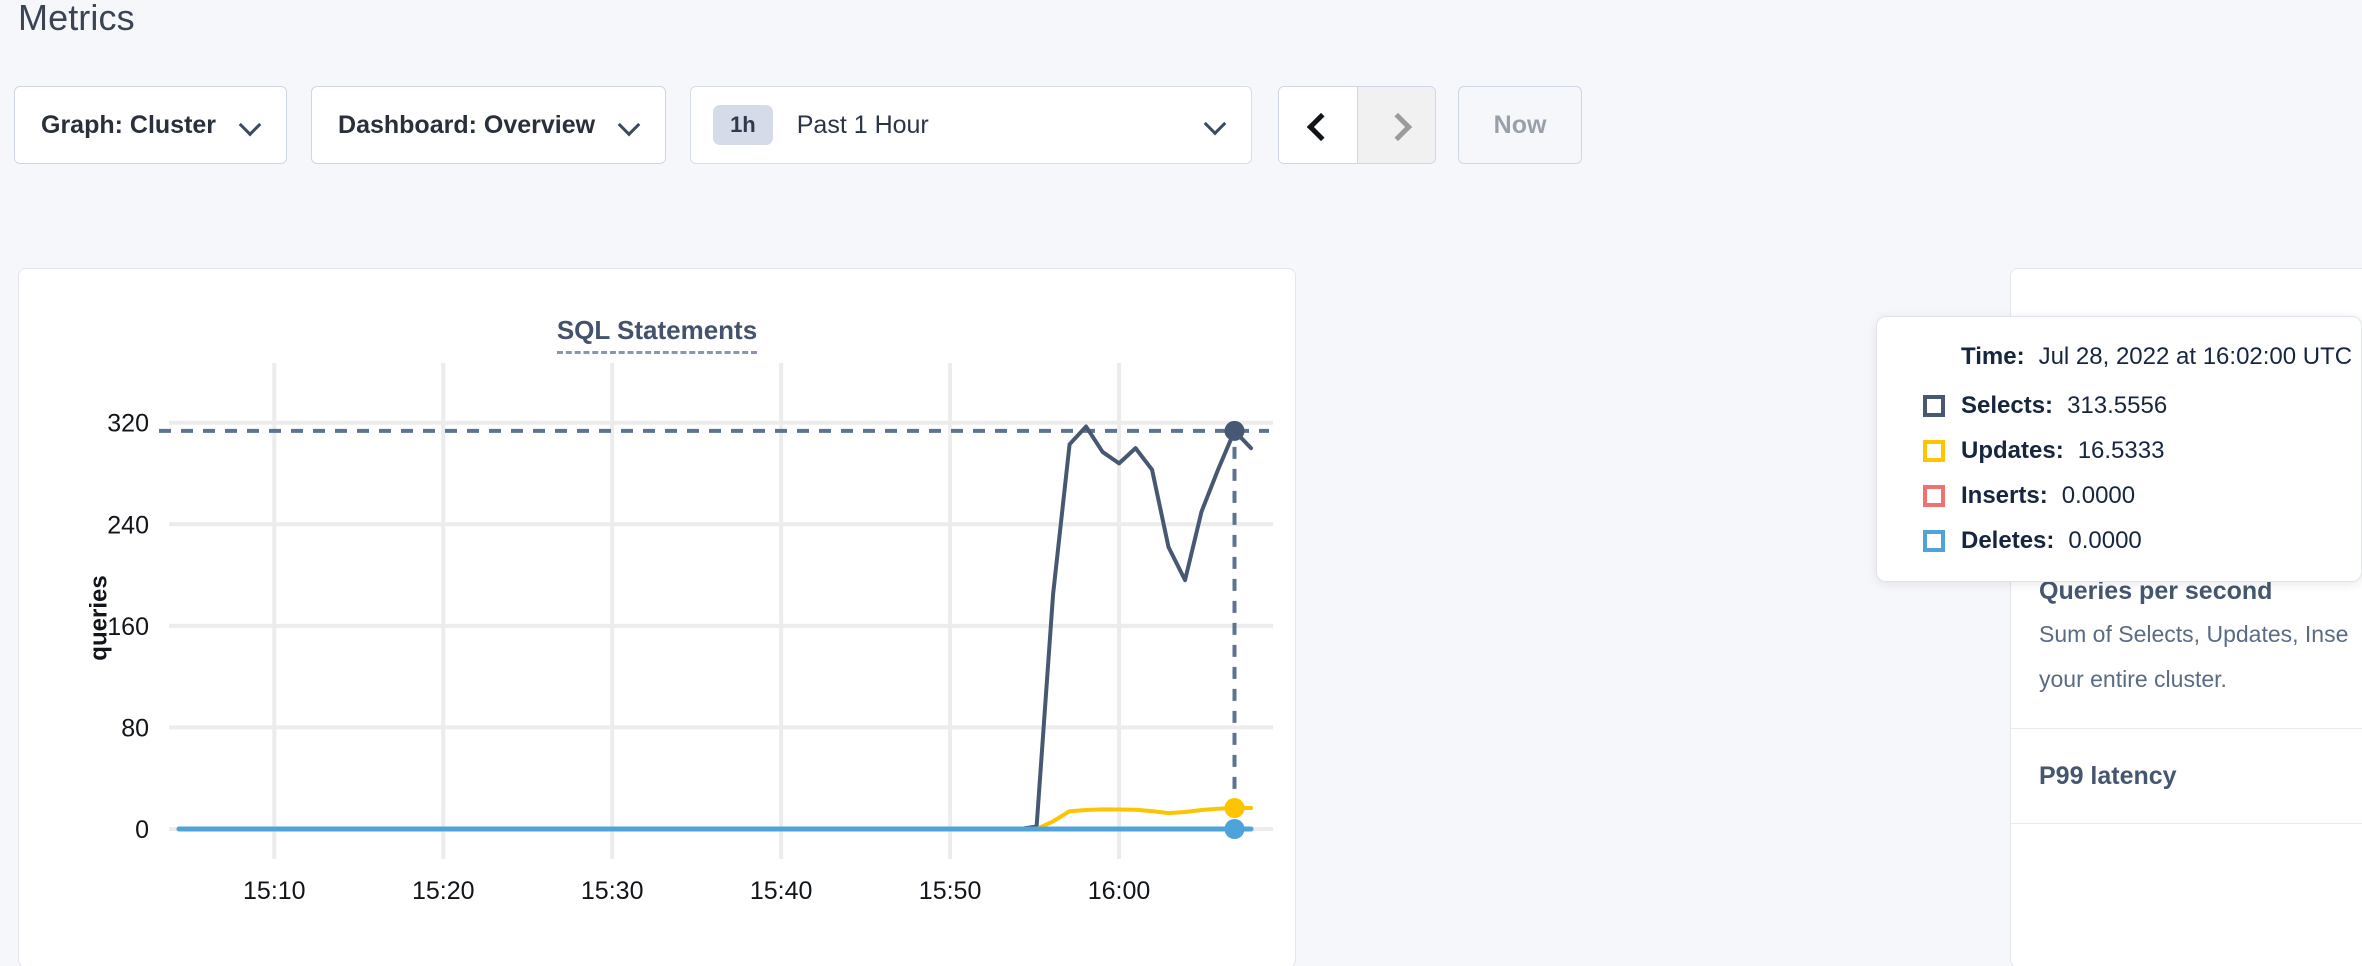 The height and width of the screenshot is (966, 2362). I want to click on x-tick-label: 15:50, so click(950, 891).